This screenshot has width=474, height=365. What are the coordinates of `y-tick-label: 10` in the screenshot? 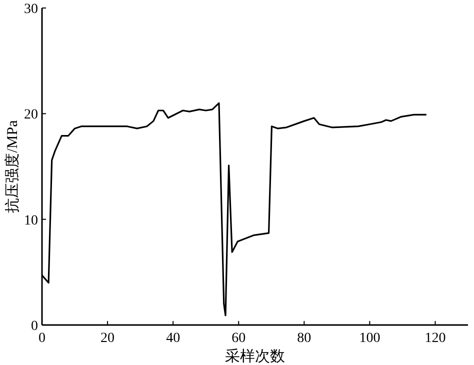 It's located at (31, 220).